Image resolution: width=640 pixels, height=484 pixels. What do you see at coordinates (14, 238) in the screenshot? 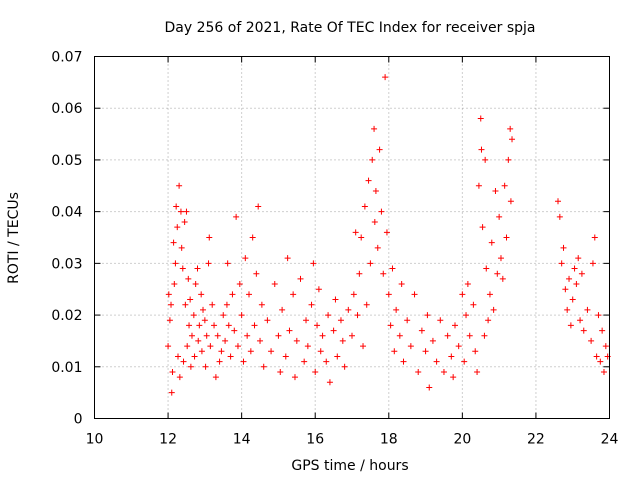
I see `y-axis-label: ROTI / TECUs` at bounding box center [14, 238].